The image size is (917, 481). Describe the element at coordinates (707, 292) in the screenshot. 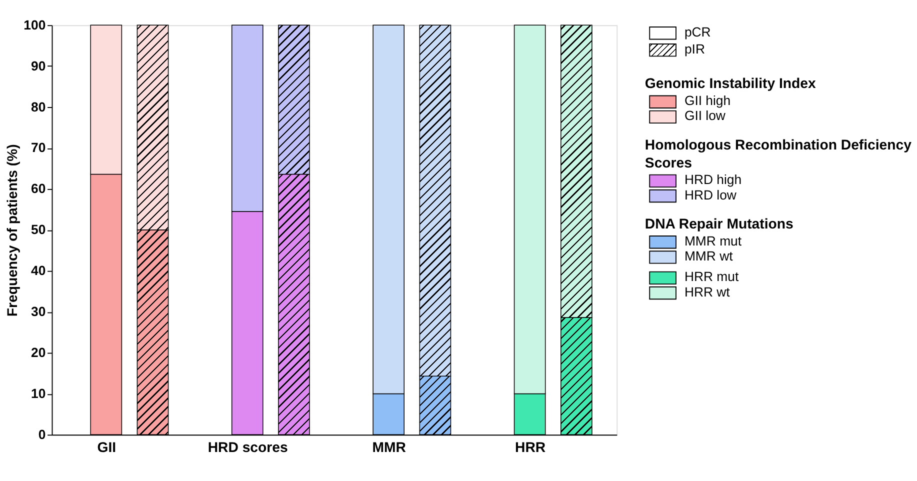

I see `legend-label: HRR wt` at that location.